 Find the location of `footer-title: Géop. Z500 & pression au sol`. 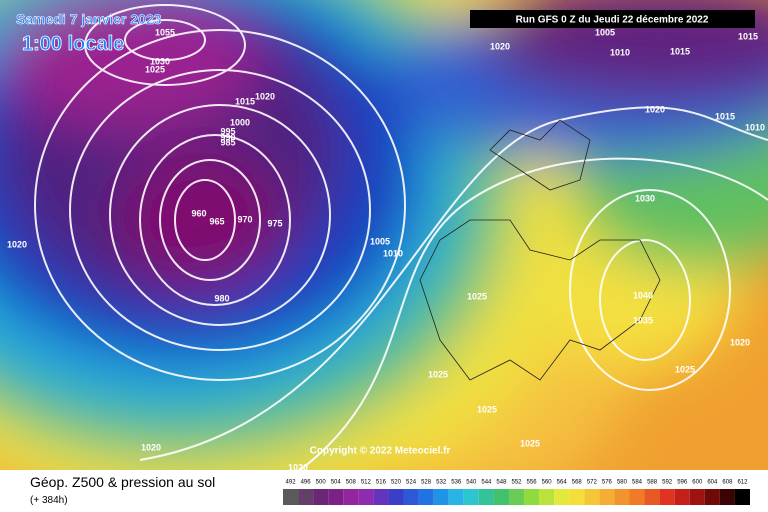

footer-title: Géop. Z500 & pression au sol is located at coordinates (122, 482).